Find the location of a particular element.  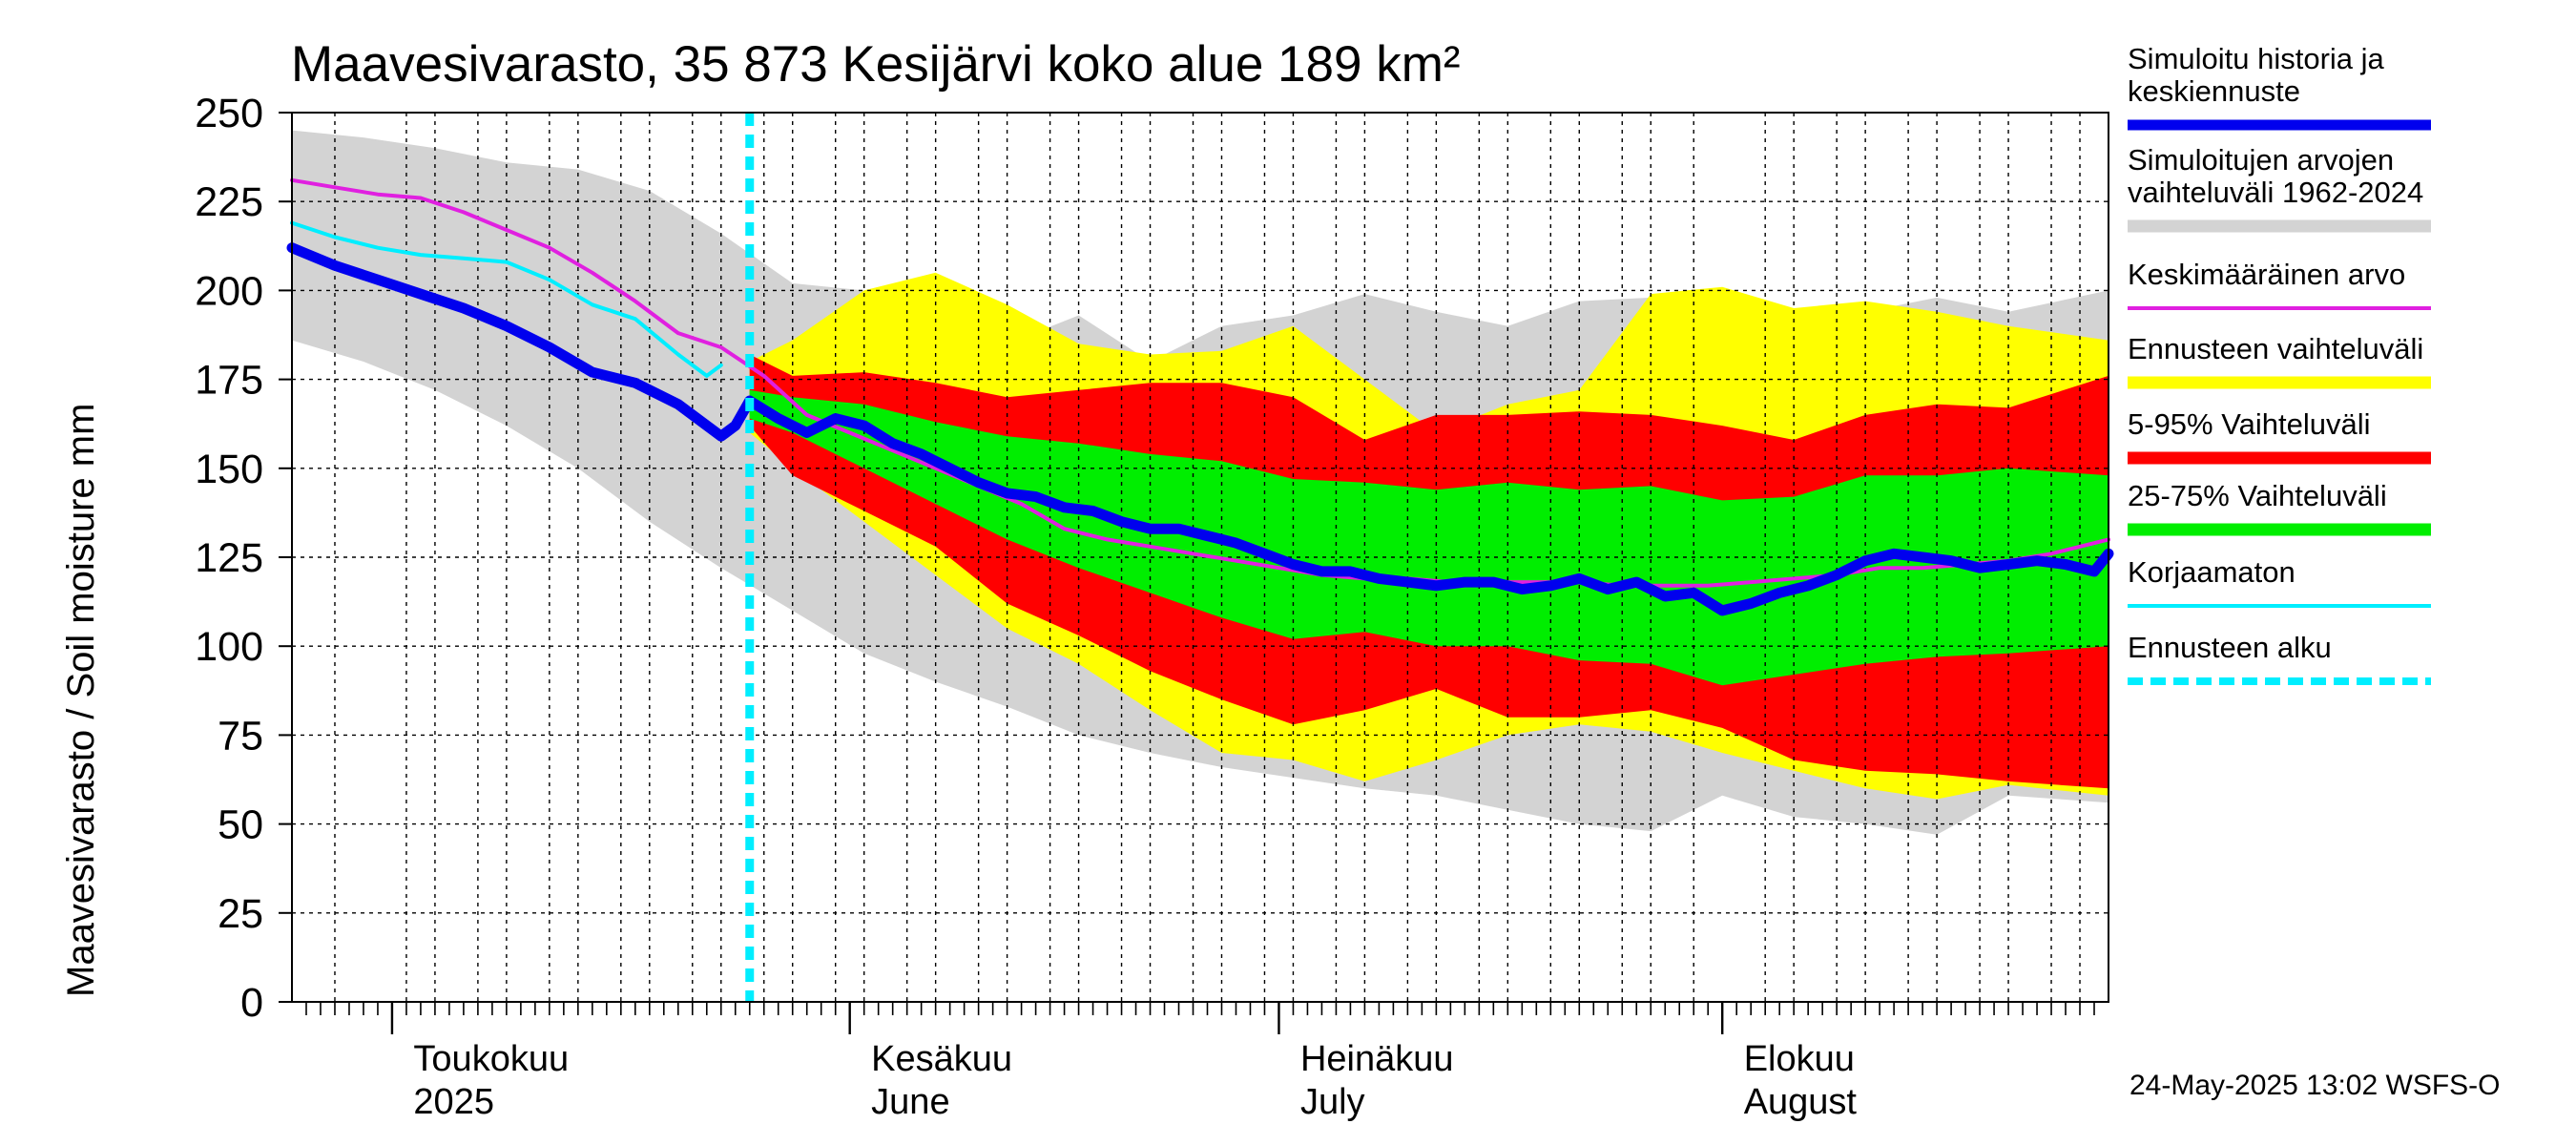

legend-label: 25-75% Vaihteluväli is located at coordinates (2257, 495).